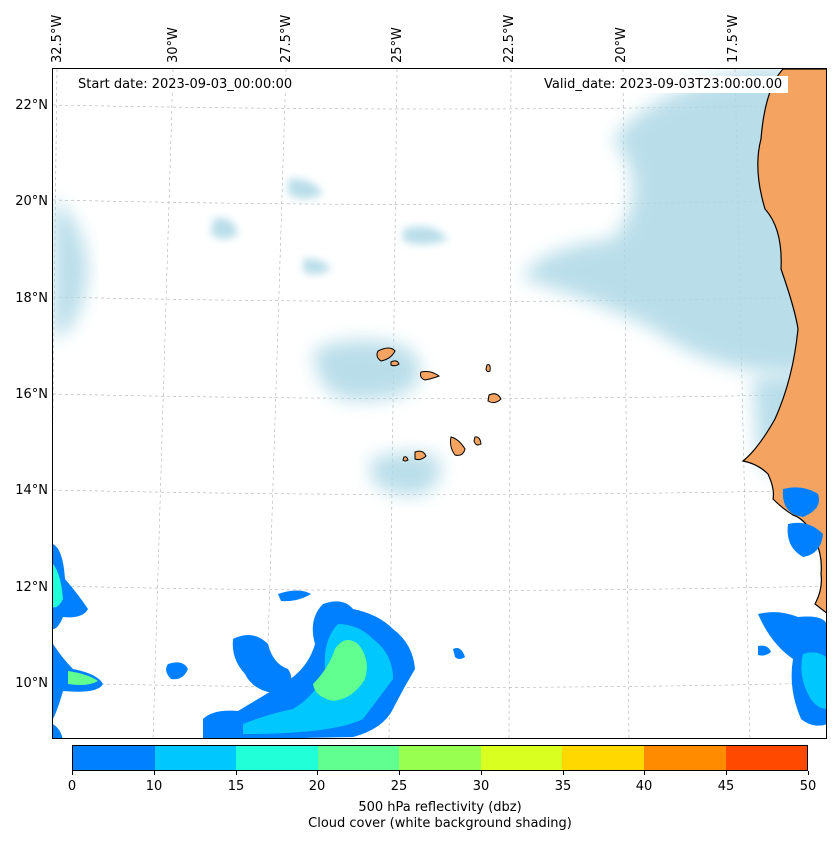  I want to click on colorbar-tick-label: 50, so click(808, 786).